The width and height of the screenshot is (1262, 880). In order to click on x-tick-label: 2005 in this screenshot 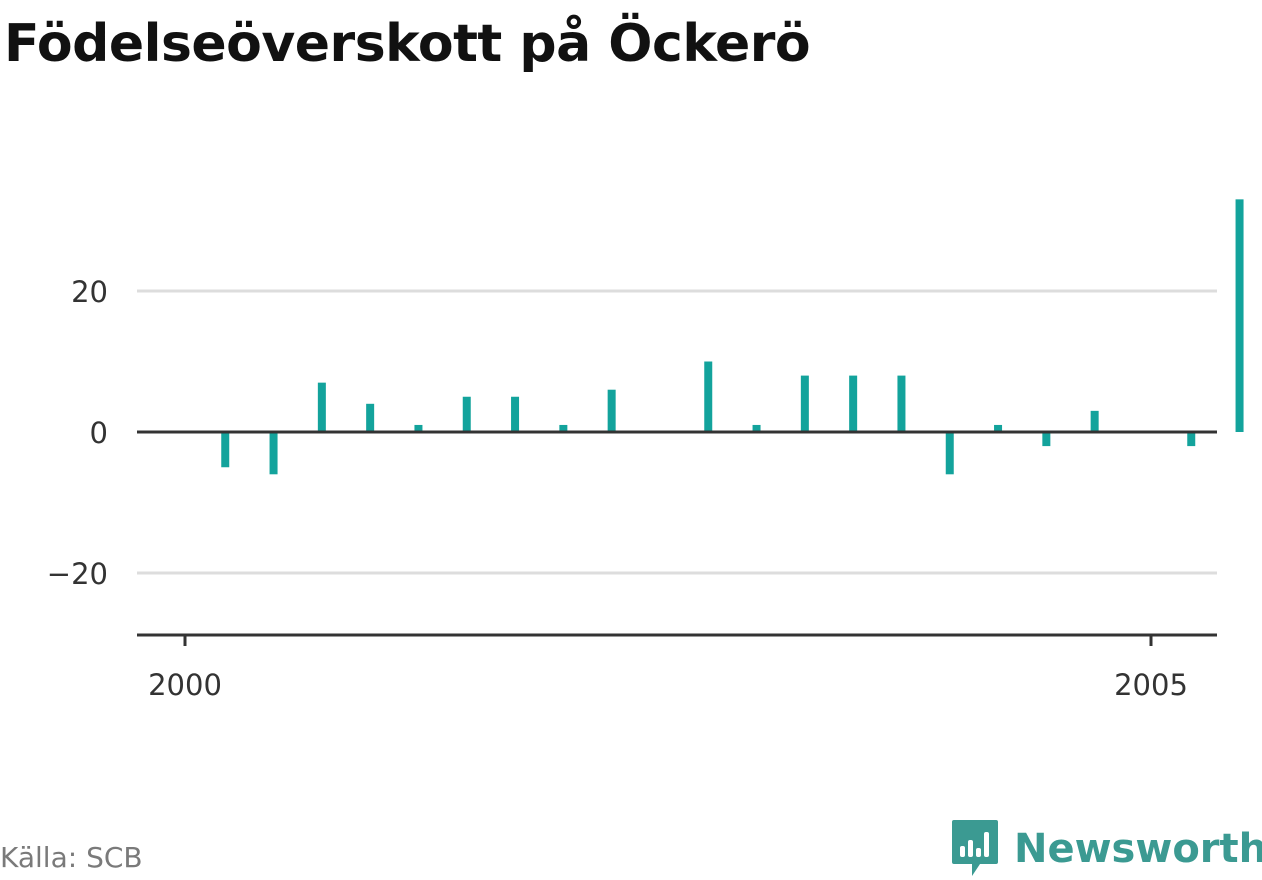, I will do `click(1151, 685)`.